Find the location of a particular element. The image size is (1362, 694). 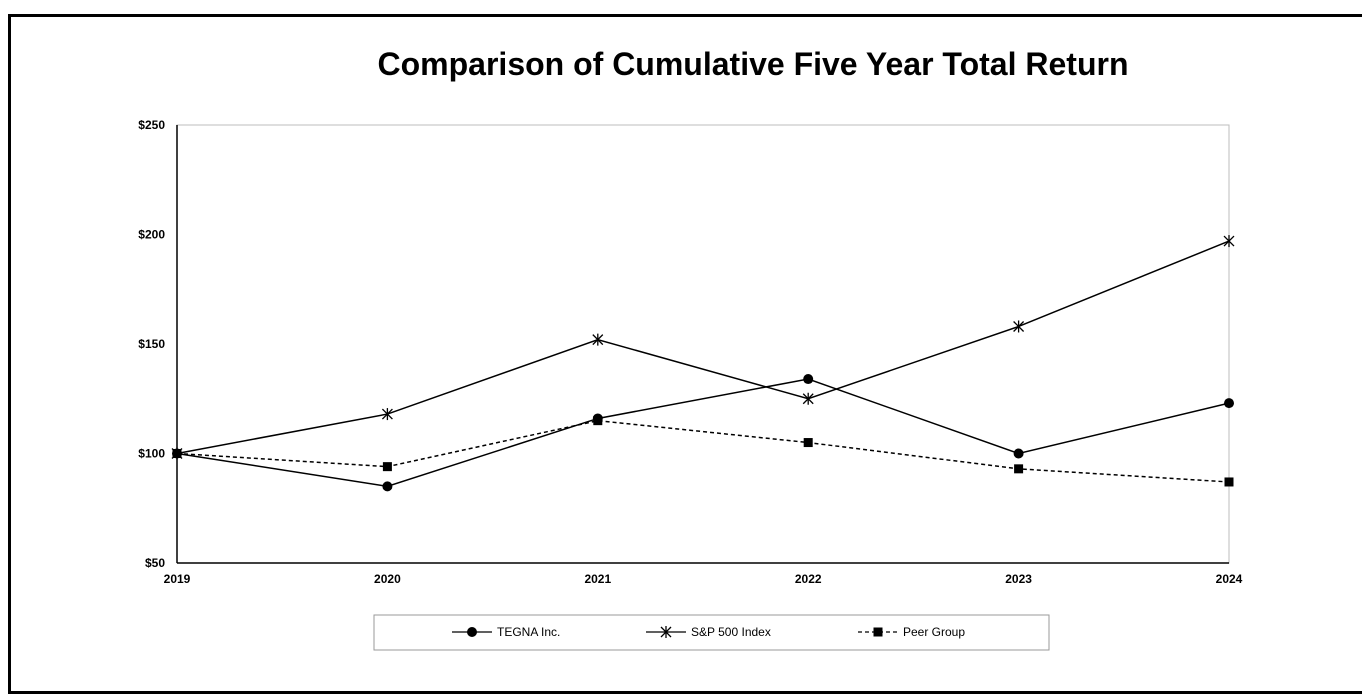

x-tick-label: 2022 is located at coordinates (808, 579).